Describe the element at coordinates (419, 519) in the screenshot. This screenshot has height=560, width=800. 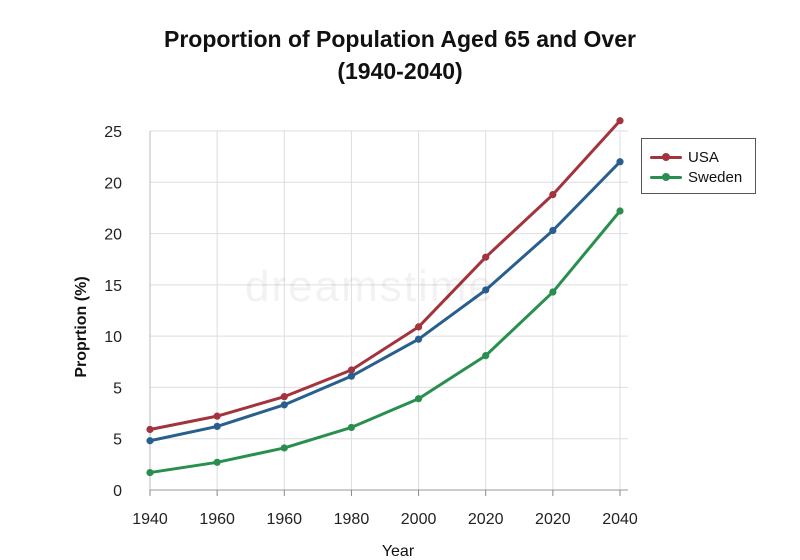
I see `x-tick-label: 2000` at that location.